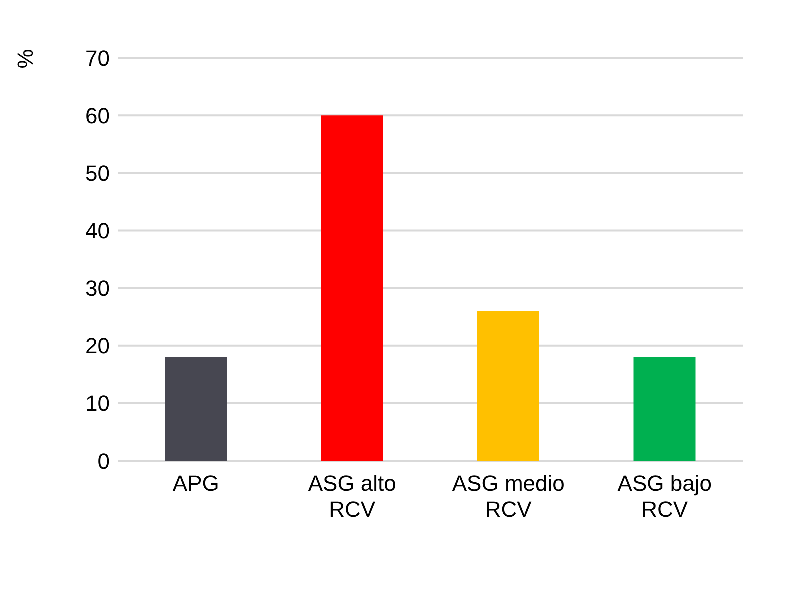  Describe the element at coordinates (352, 496) in the screenshot. I see `x-tick-label: ASG alto RCV` at that location.